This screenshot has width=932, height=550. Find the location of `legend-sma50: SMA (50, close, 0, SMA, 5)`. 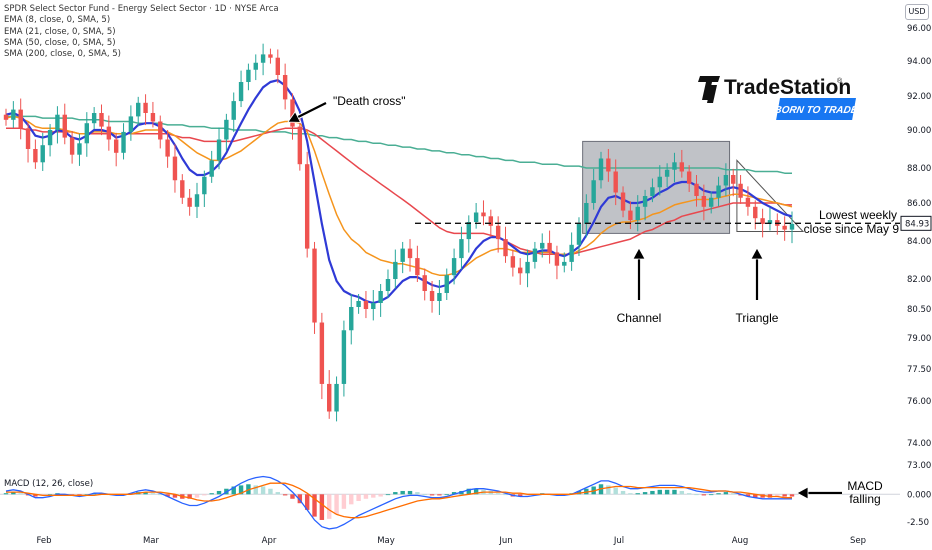

legend-sma50: SMA (50, close, 0, SMA, 5) is located at coordinates (60, 42).